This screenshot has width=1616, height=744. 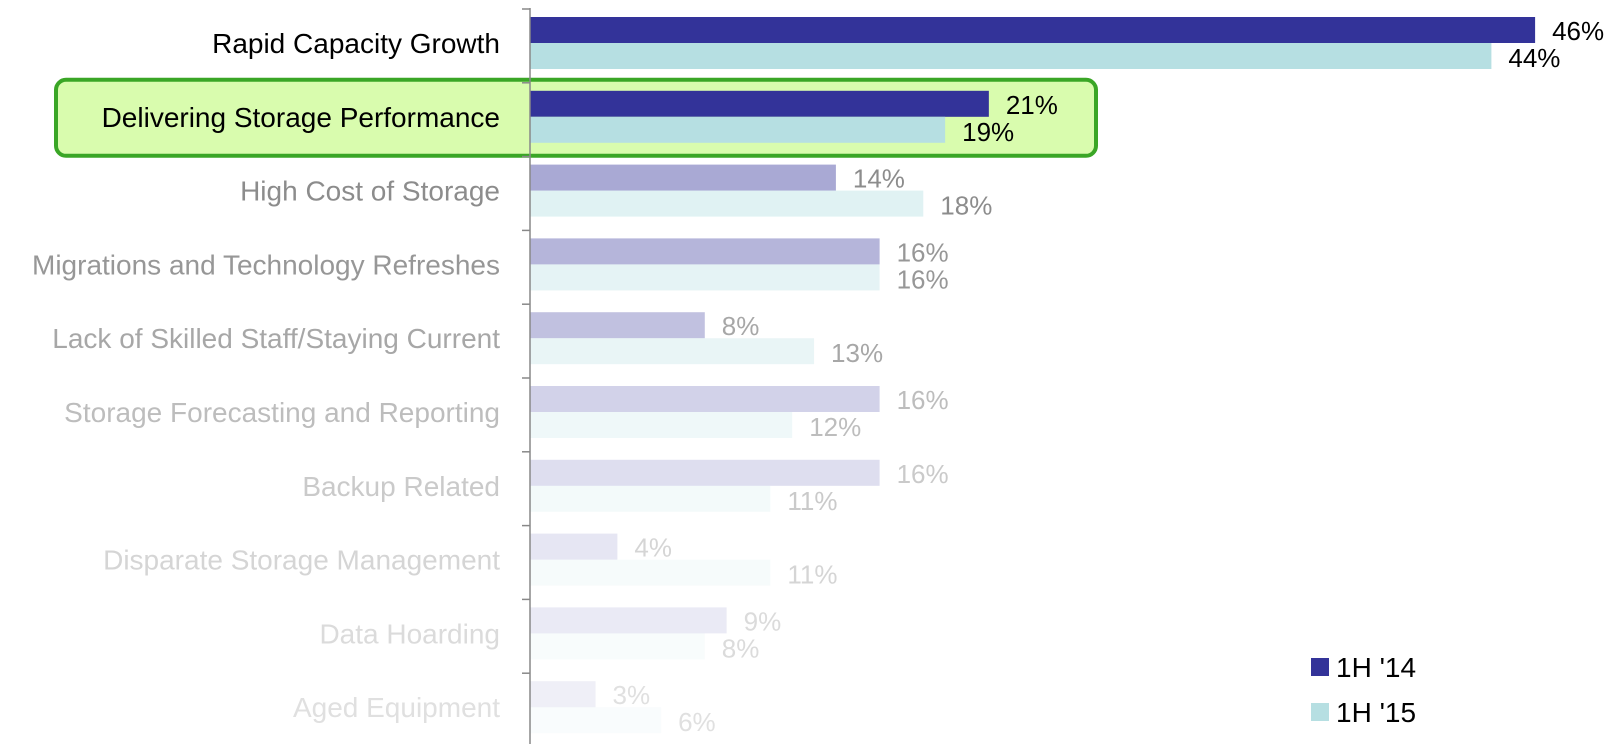 I want to click on category-label: Disparate Storage Management, so click(x=301, y=560).